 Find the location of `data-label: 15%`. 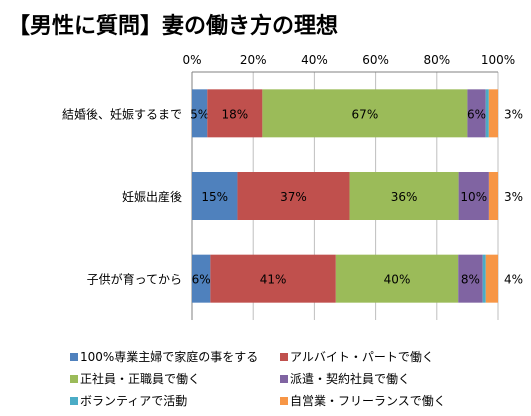

data-label: 15% is located at coordinates (214, 197).